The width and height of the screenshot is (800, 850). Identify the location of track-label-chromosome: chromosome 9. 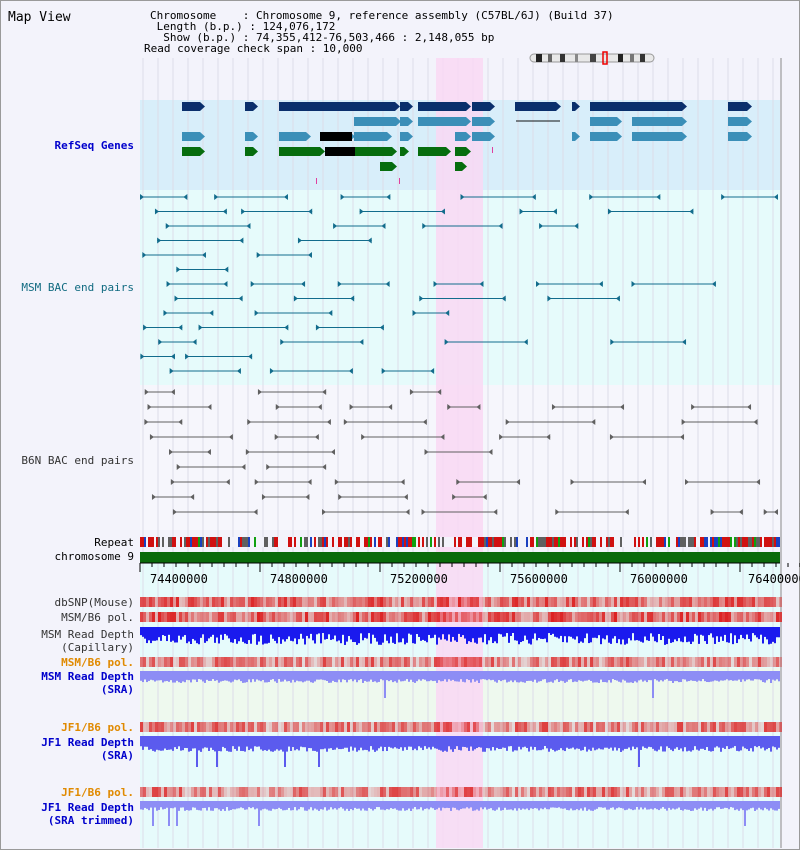
(94, 556).